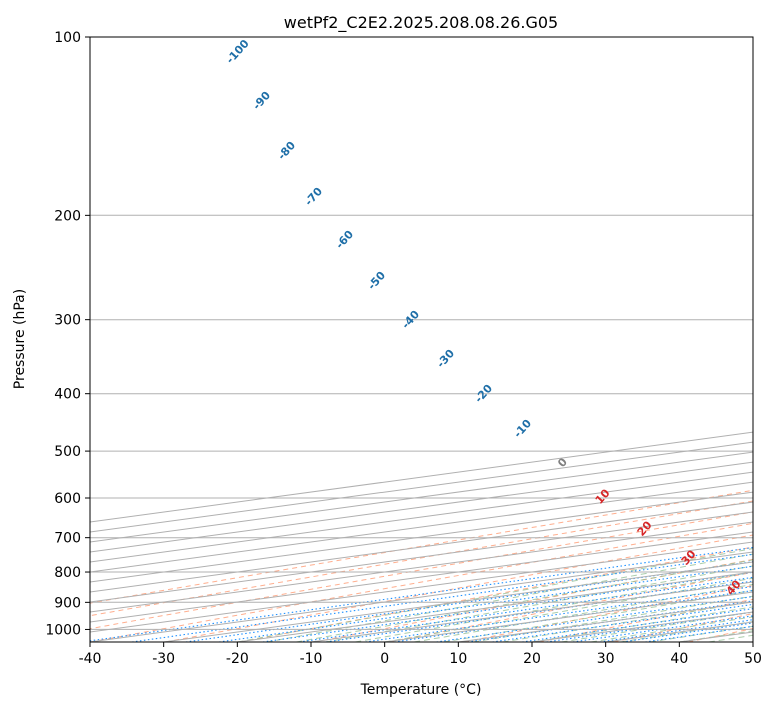 Image resolution: width=775 pixels, height=708 pixels. I want to click on x-tick-label: 40, so click(679, 659).